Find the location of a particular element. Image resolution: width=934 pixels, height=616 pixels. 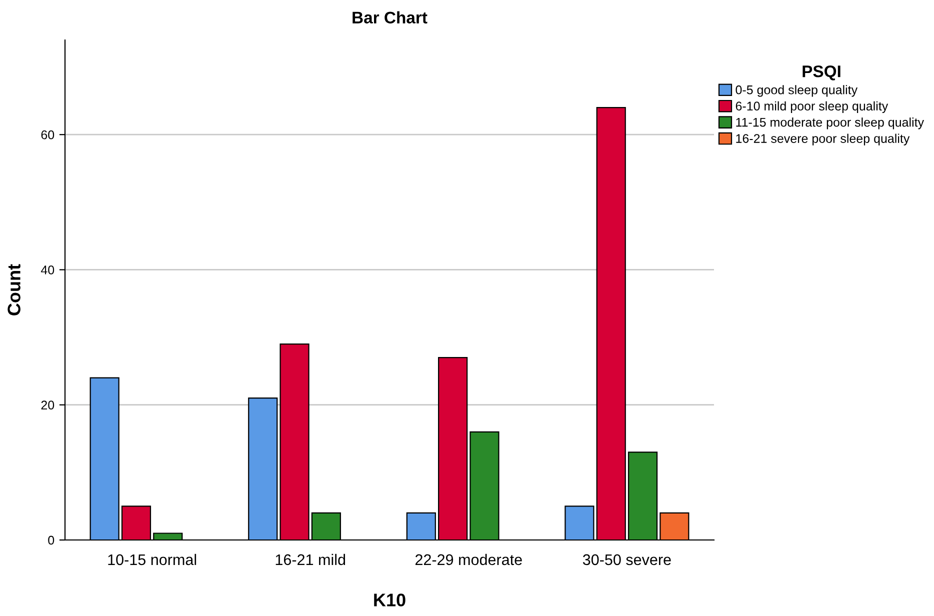

y-tick-label: 20 is located at coordinates (47, 405).